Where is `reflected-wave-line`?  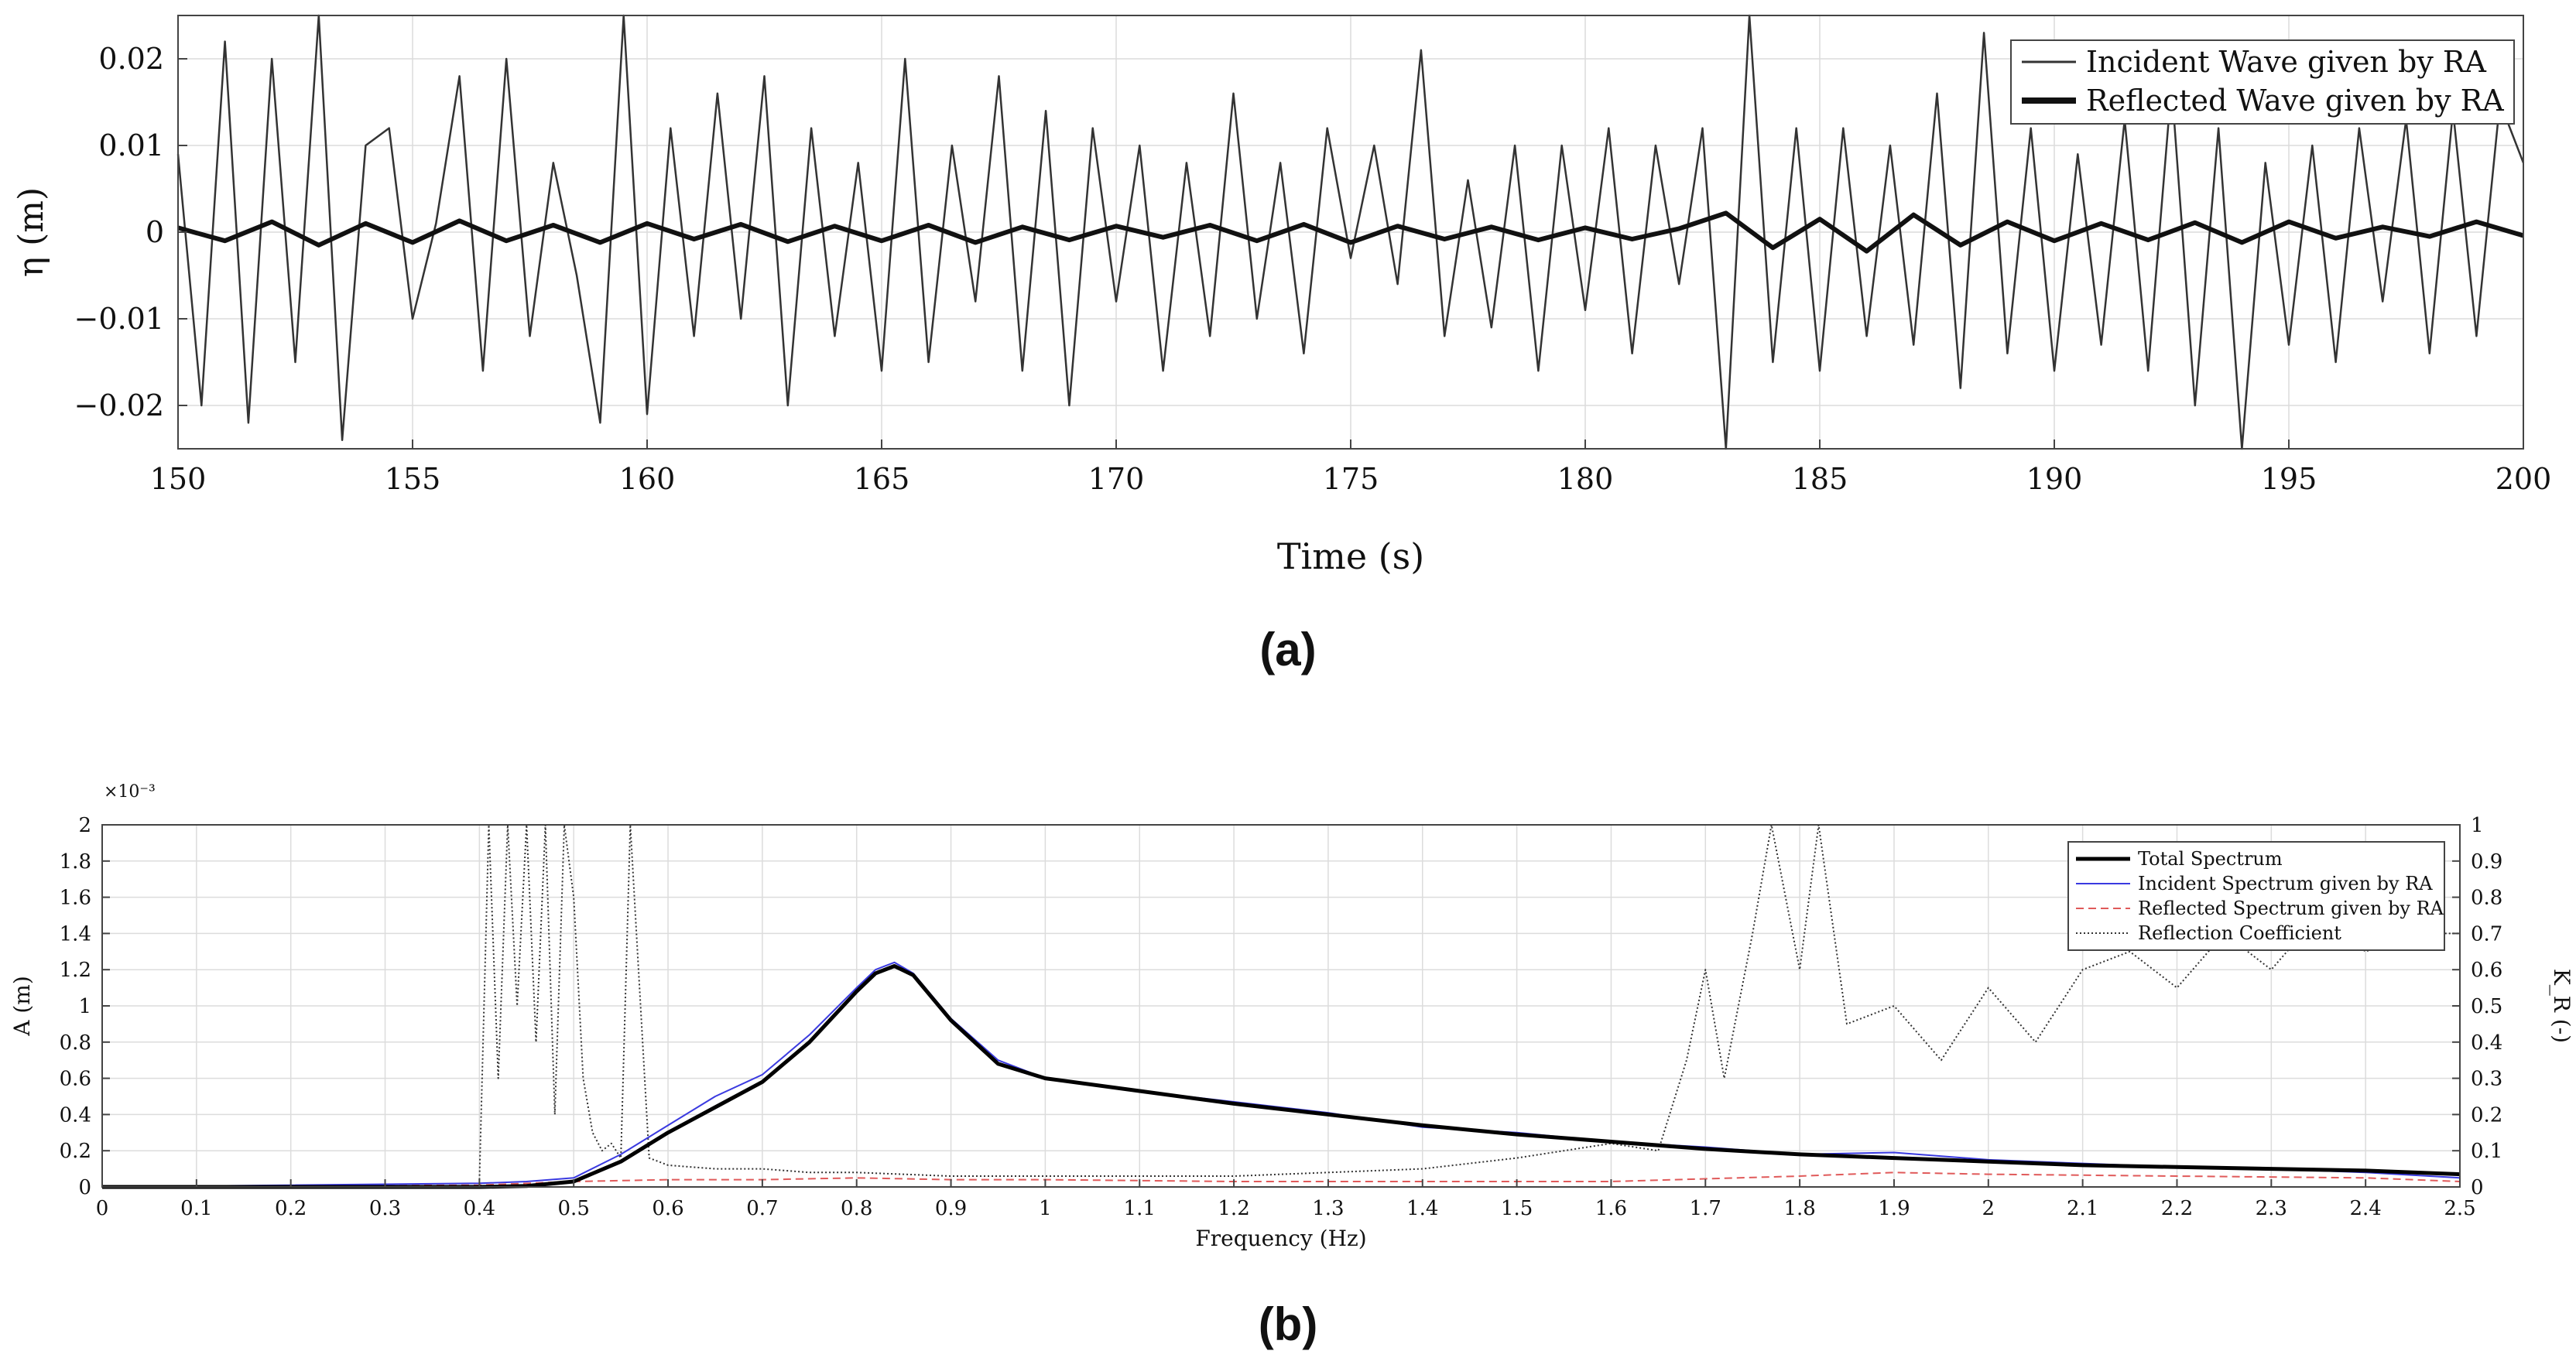 reflected-wave-line is located at coordinates (1350, 232).